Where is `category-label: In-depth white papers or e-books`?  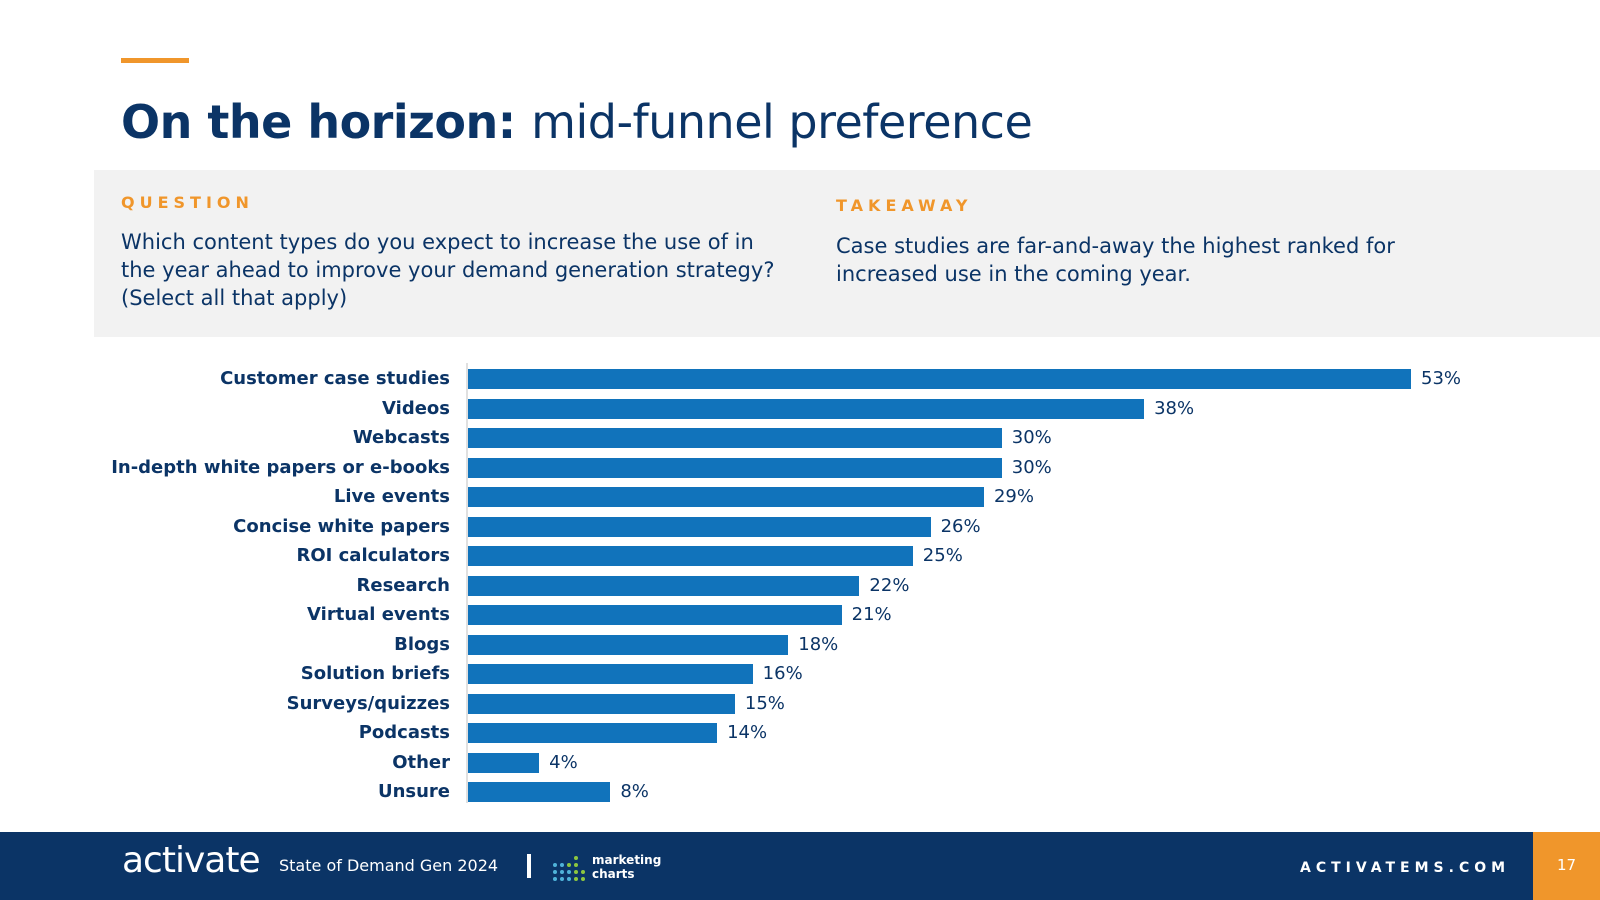 category-label: In-depth white papers or e-books is located at coordinates (280, 467).